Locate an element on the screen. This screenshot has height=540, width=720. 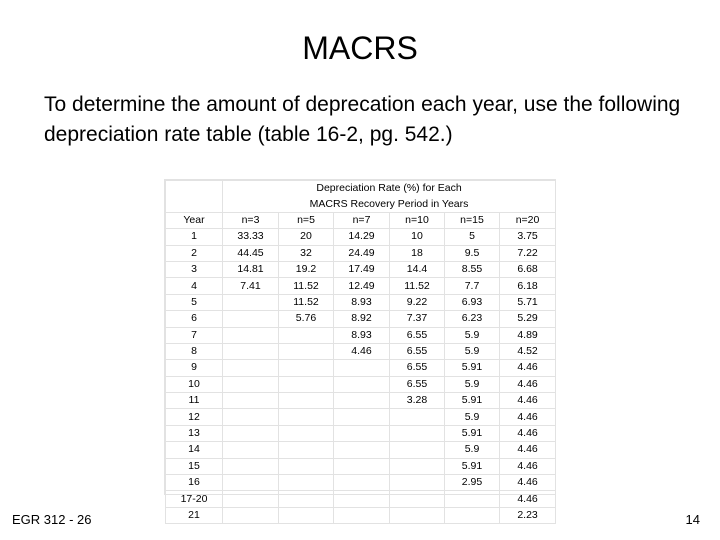
year-cell: 16 is located at coordinates (194, 483).